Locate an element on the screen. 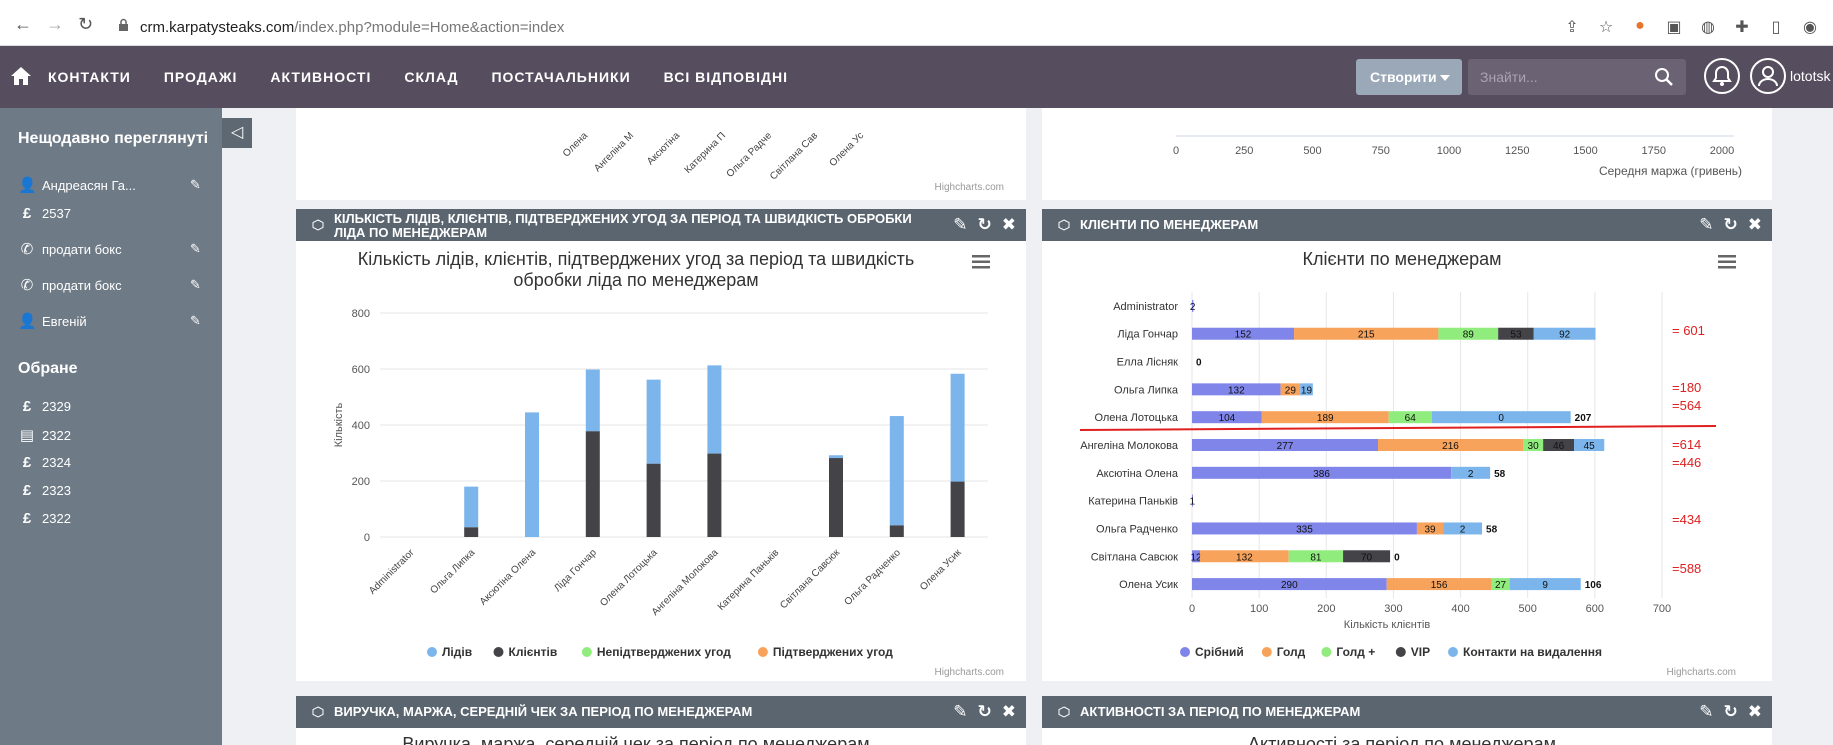 The width and height of the screenshot is (1833, 745). legend-item: Голд is located at coordinates (1291, 652).